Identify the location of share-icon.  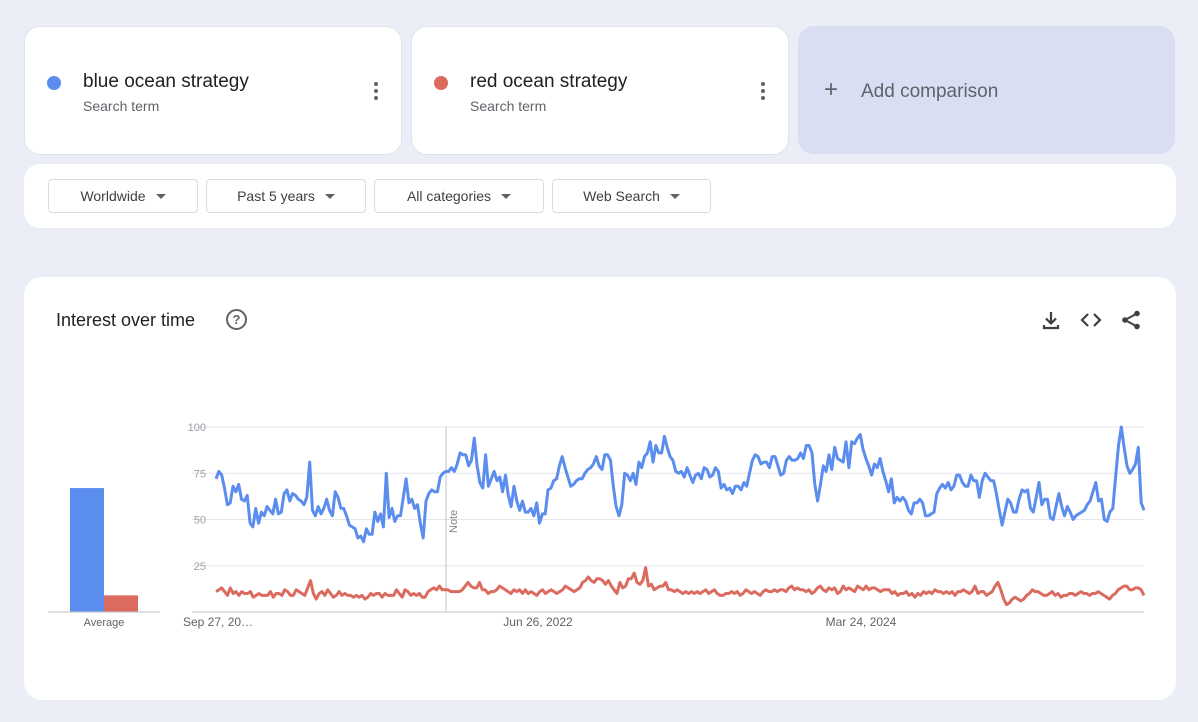
(1131, 320).